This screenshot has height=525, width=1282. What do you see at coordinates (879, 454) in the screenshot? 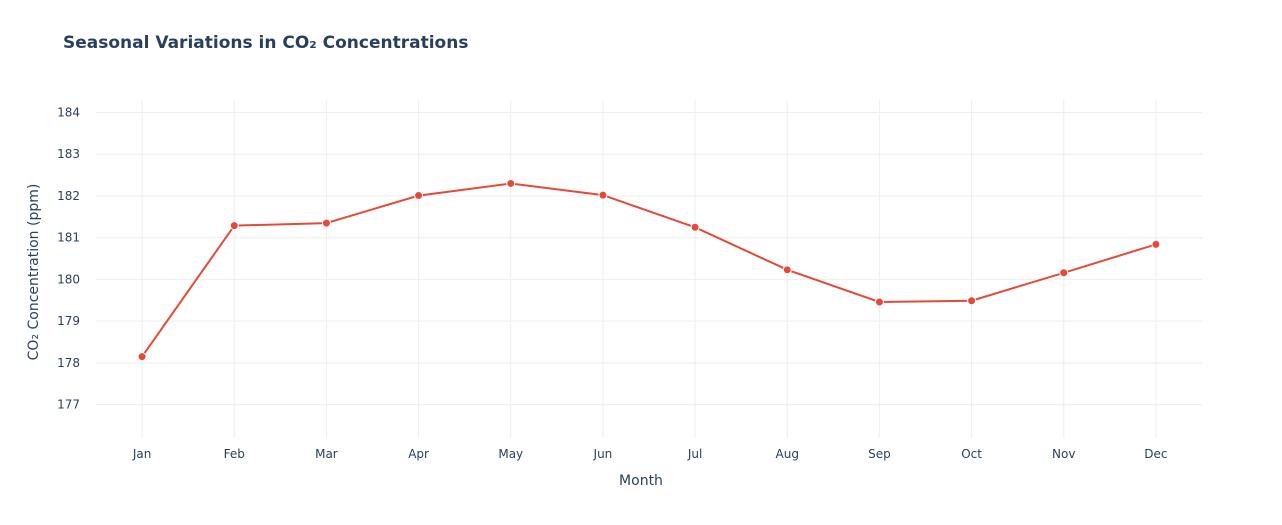
I see `x-tick-label: Sep` at bounding box center [879, 454].